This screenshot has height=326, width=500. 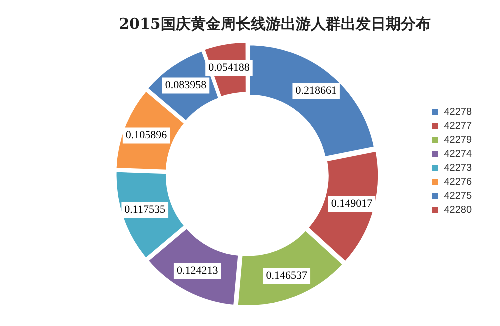 I want to click on legend-label: 42279, so click(x=458, y=140).